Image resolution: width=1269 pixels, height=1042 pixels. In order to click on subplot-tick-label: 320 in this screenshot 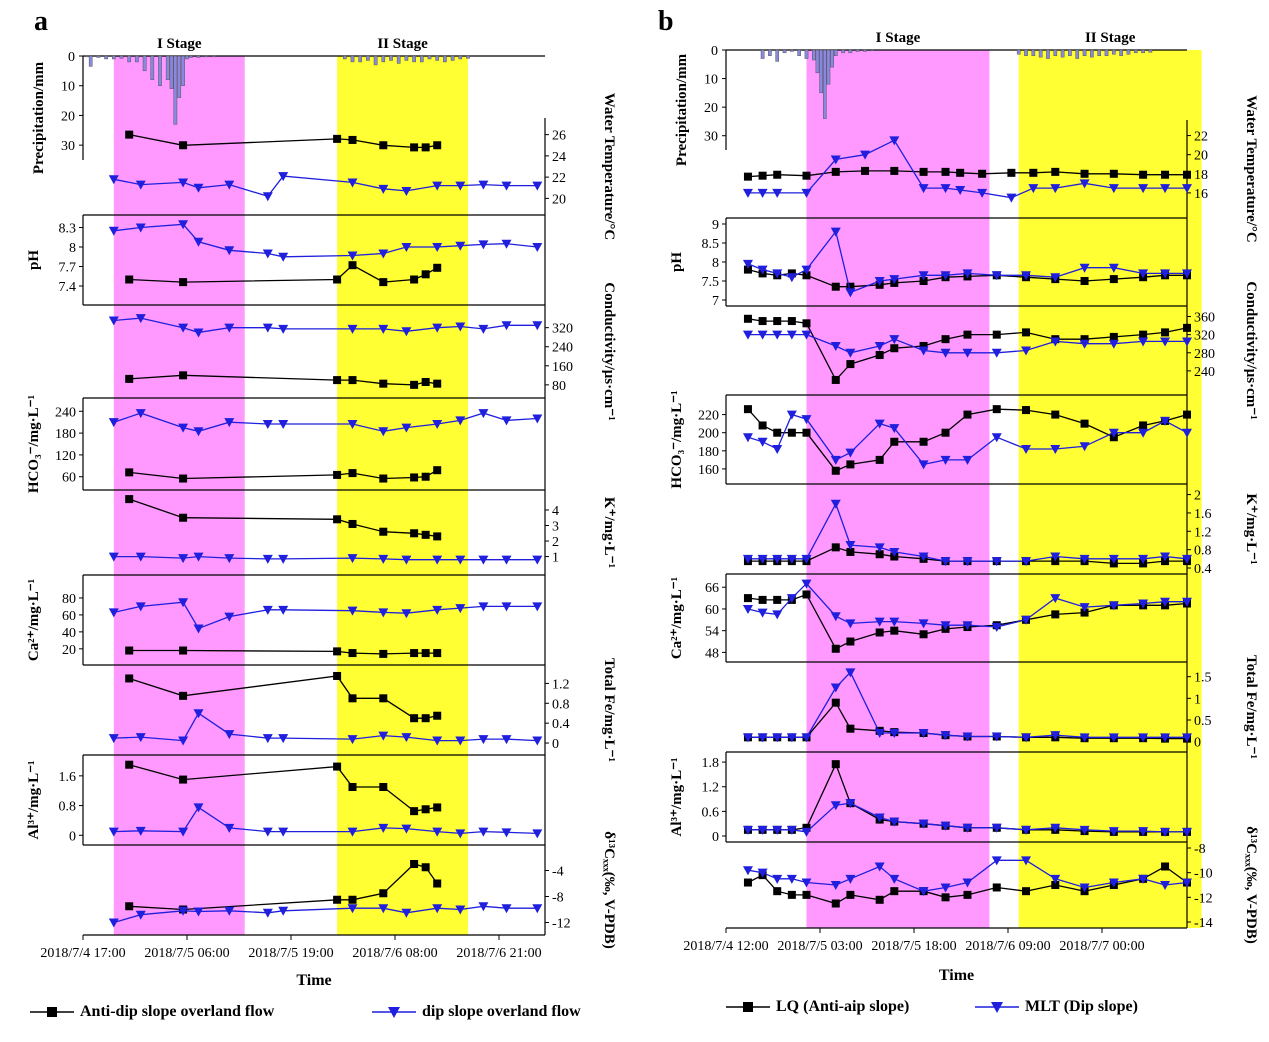, I will do `click(1204, 336)`.